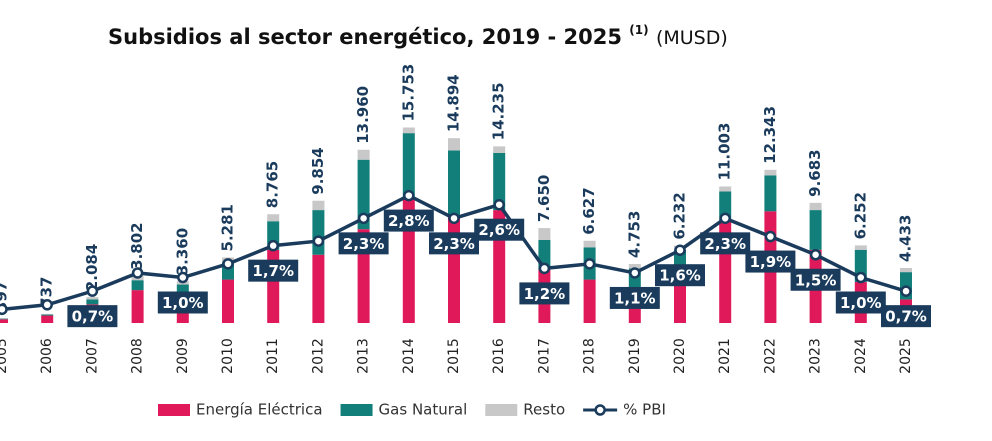  I want to click on x-tick-label: 2017, so click(544, 356).